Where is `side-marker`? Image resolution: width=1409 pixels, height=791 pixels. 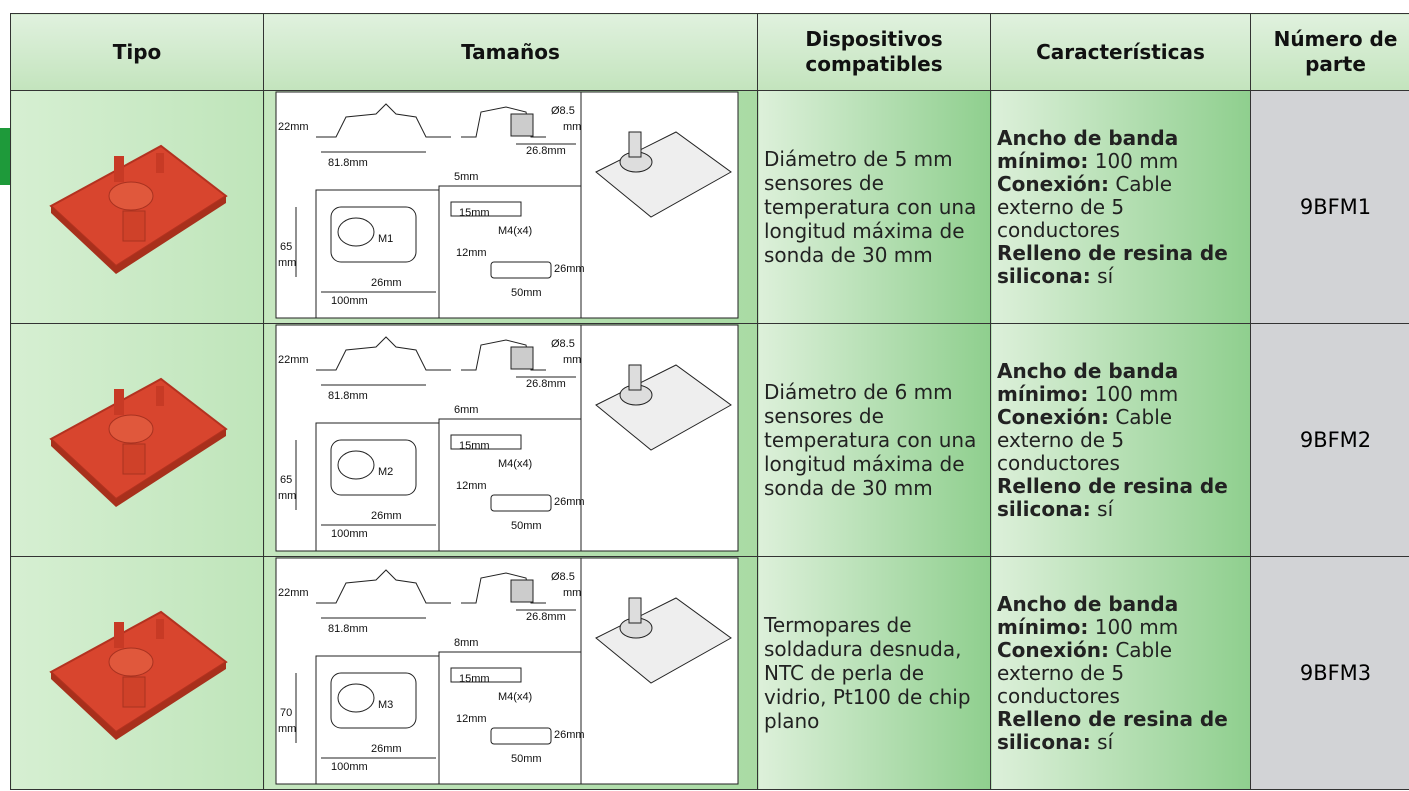 side-marker is located at coordinates (5, 156).